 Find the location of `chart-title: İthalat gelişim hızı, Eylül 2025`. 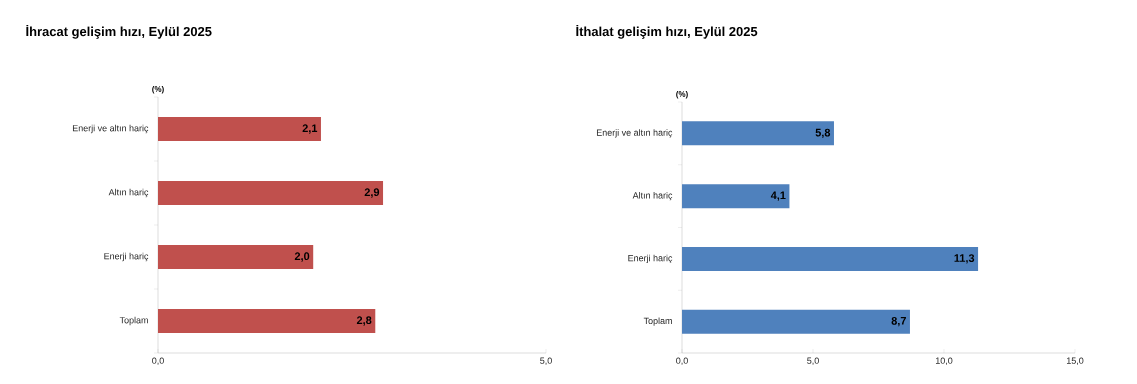

chart-title: İthalat gelişim hızı, Eylül 2025 is located at coordinates (667, 31).